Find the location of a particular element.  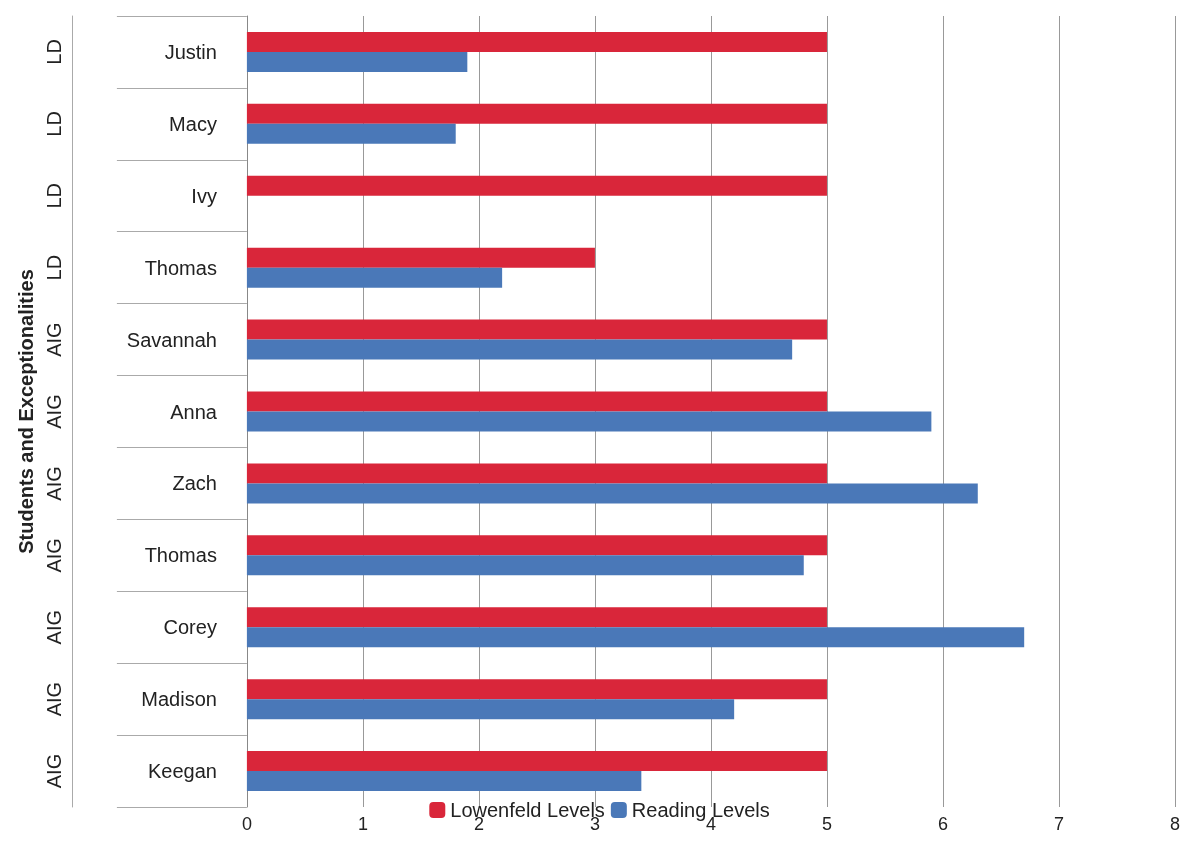

x-tick-label: 1 is located at coordinates (362, 824).